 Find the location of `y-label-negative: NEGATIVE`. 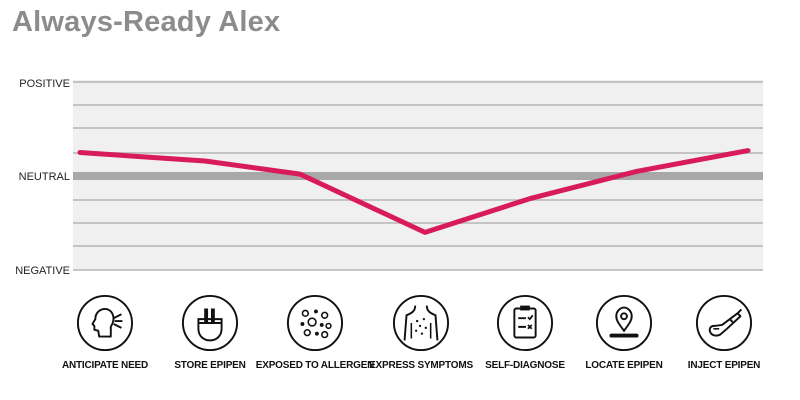

y-label-negative: NEGATIVE is located at coordinates (42, 271).